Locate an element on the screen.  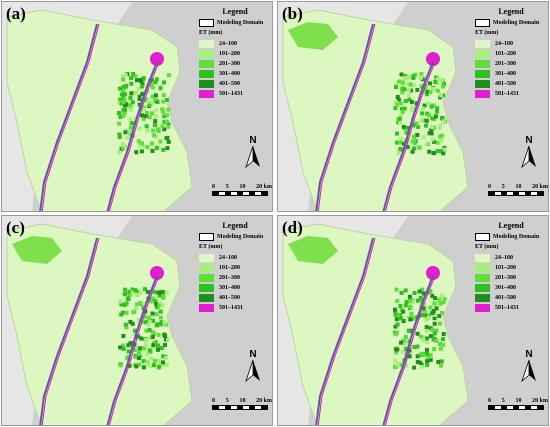
legend-class-label: 301–400 is located at coordinates (505, 288).